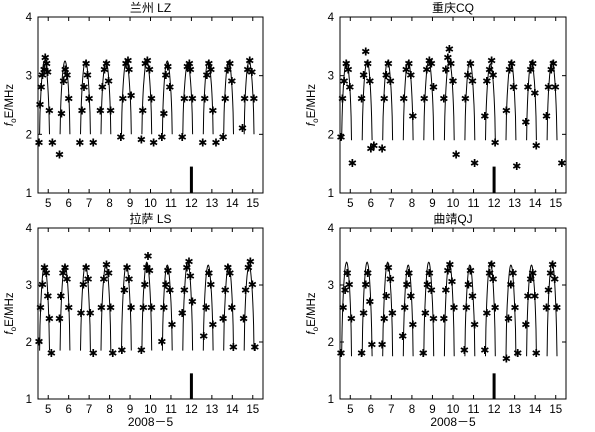  What do you see at coordinates (412, 410) in the screenshot?
I see `x-tick-label: 8` at bounding box center [412, 410].